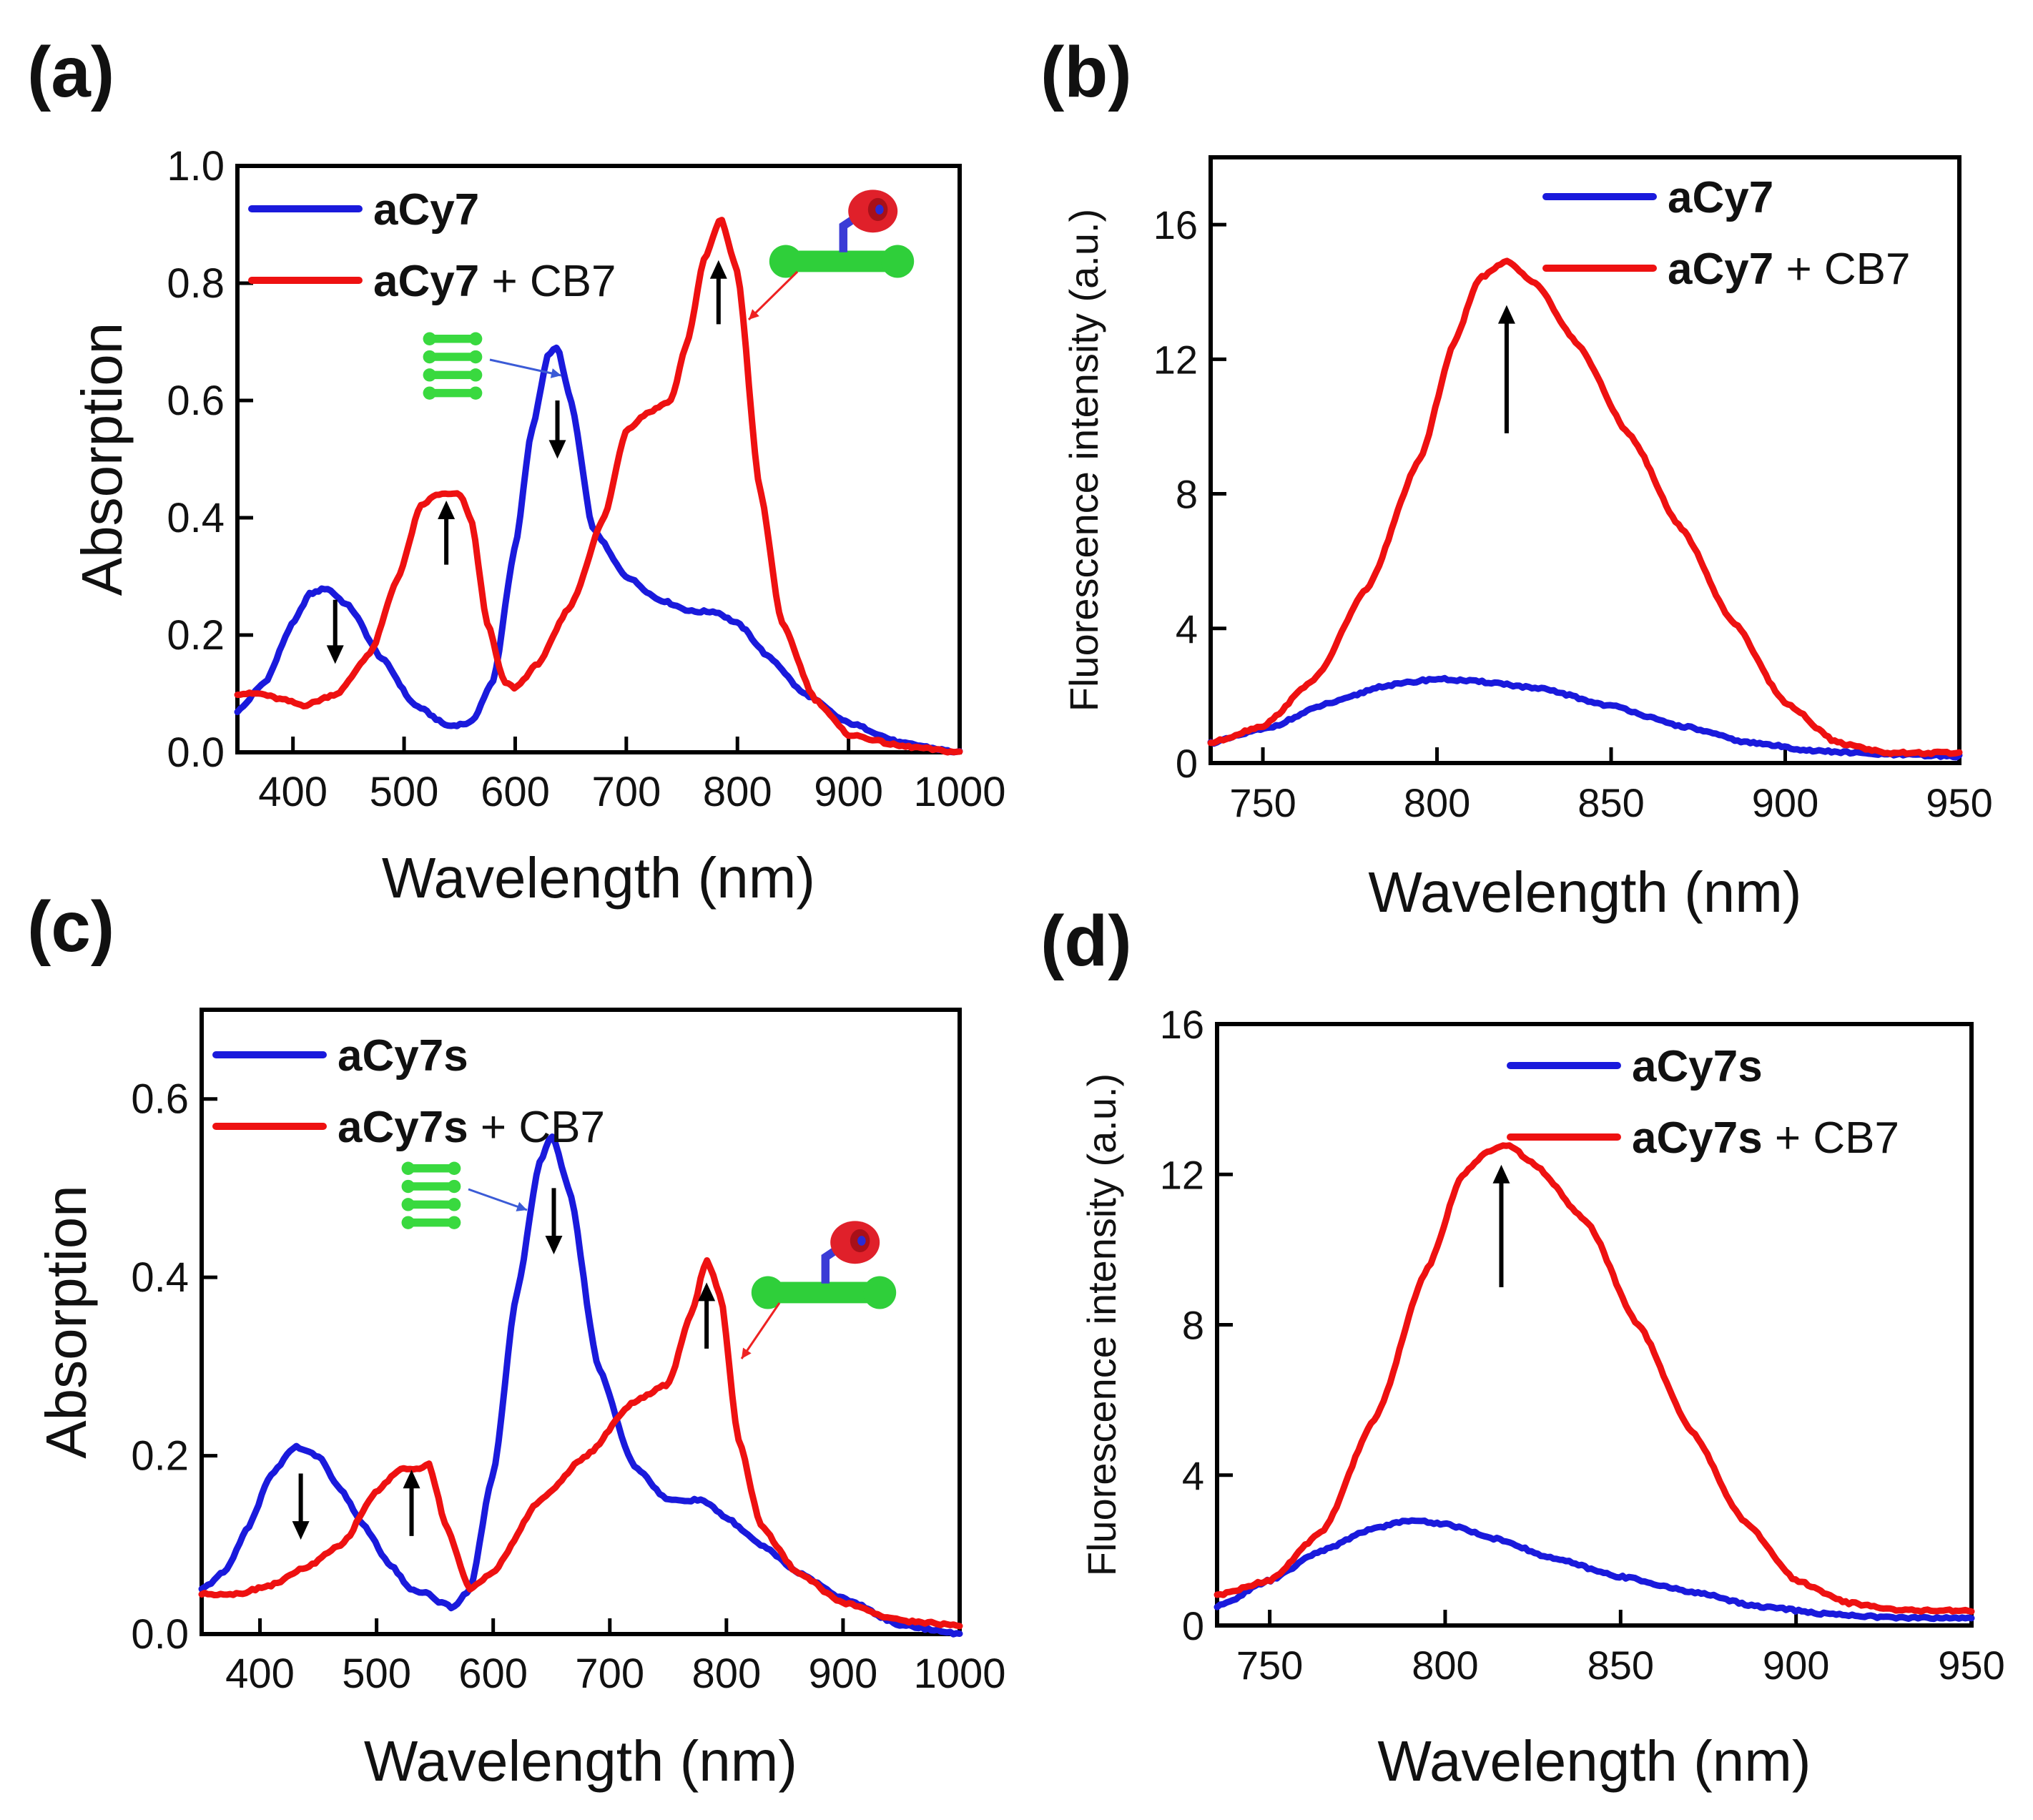  What do you see at coordinates (959, 1674) in the screenshot?
I see `x-tick-label: 1000` at bounding box center [959, 1674].